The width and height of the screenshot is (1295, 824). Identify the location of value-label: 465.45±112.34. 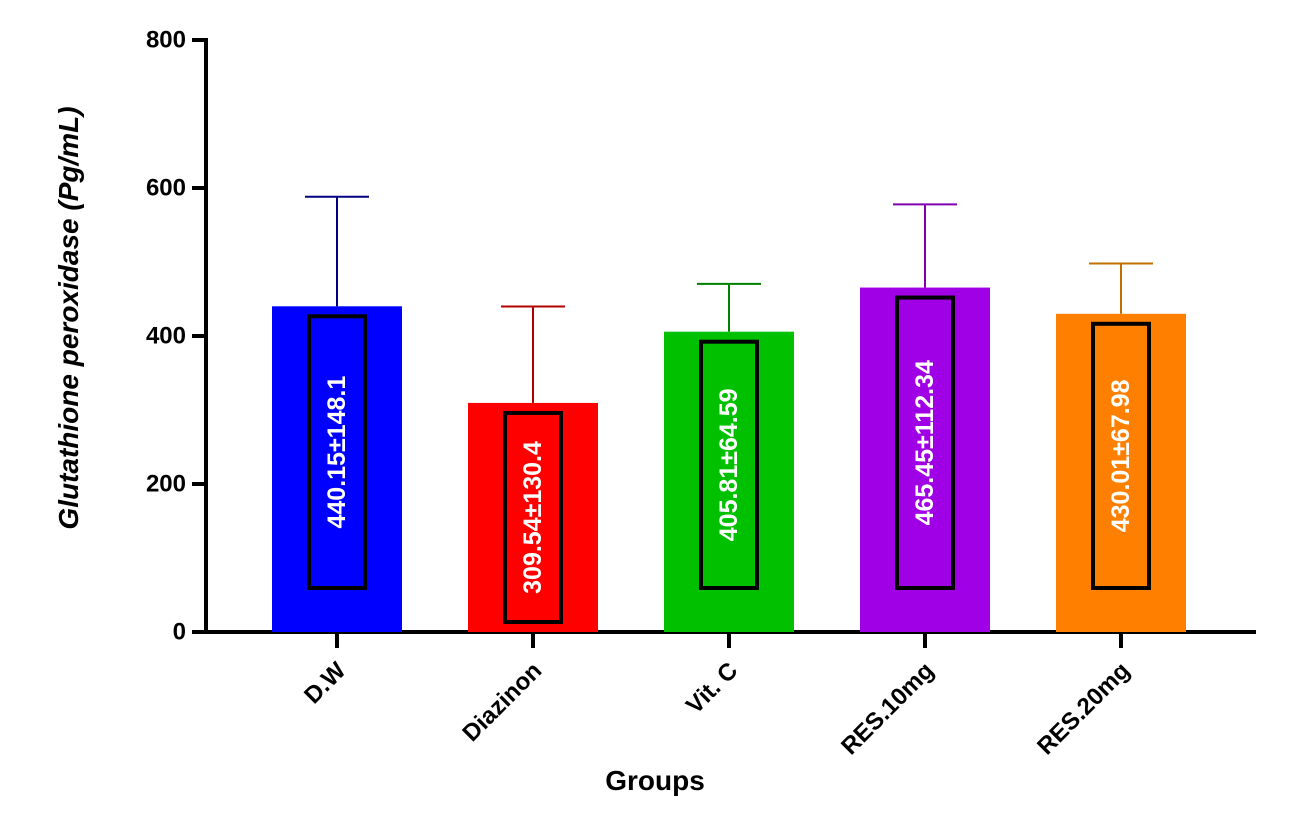
(925, 442).